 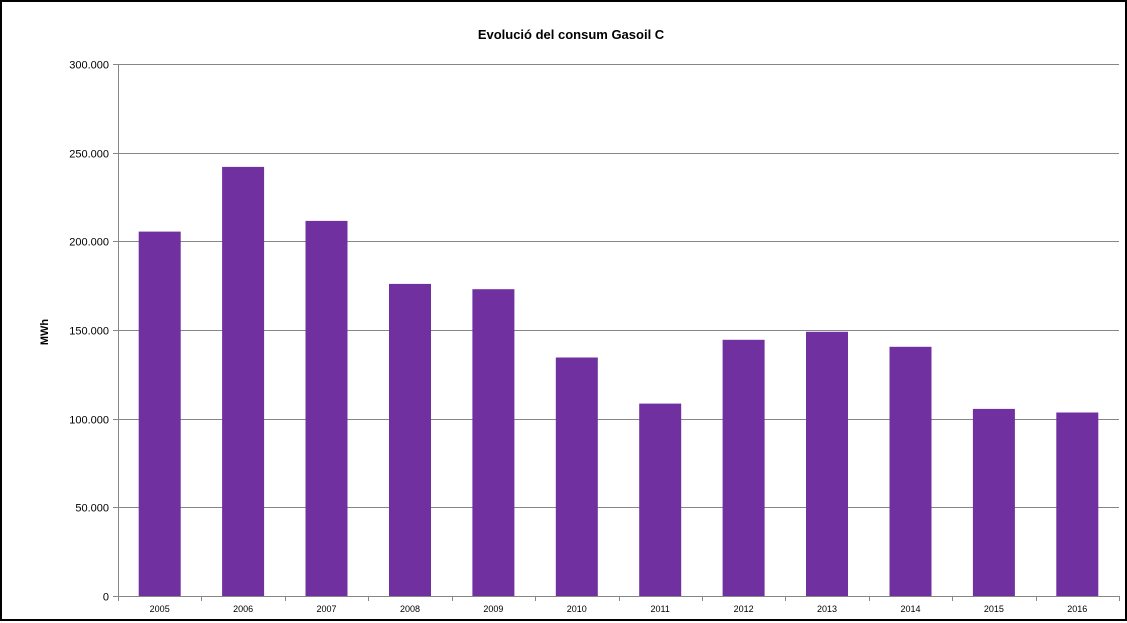 What do you see at coordinates (89, 243) in the screenshot?
I see `y-tick-label: 200.000` at bounding box center [89, 243].